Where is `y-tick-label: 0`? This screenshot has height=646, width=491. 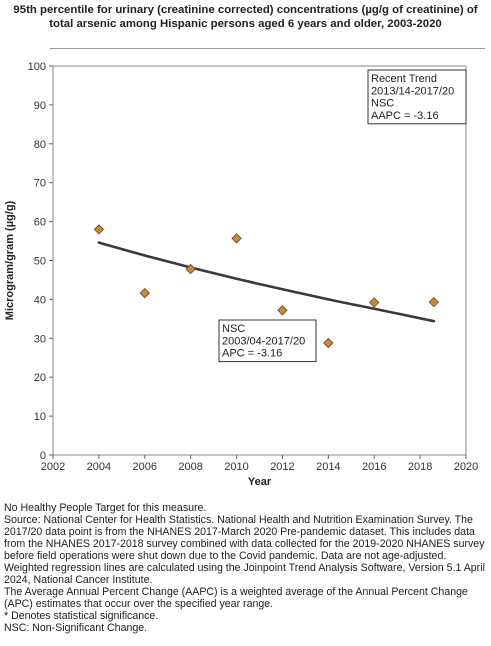
y-tick-label: 0 is located at coordinates (43, 456).